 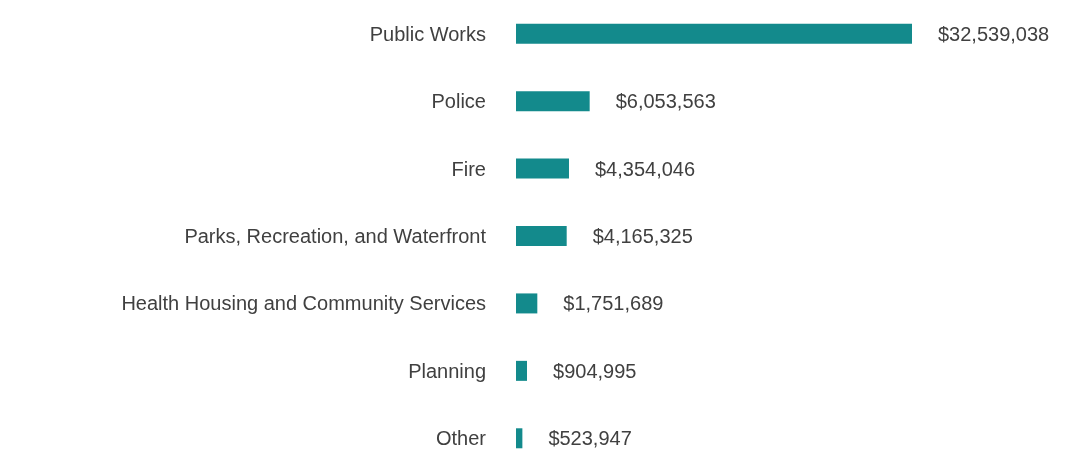 What do you see at coordinates (613, 303) in the screenshot?
I see `data-label: $1,751,689` at bounding box center [613, 303].